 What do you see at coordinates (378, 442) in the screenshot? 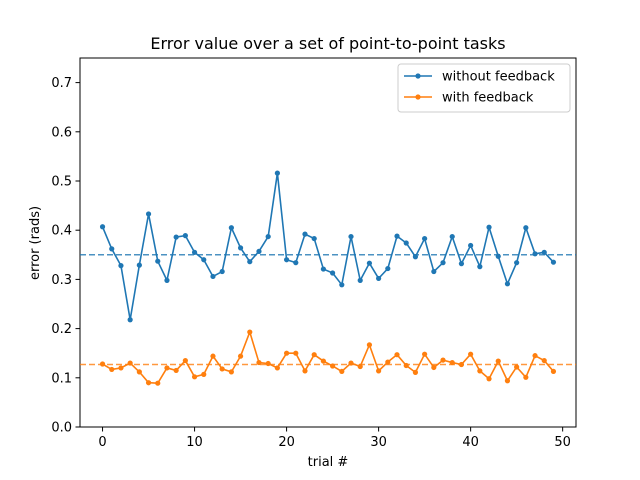
I see `x-tick-label: 30` at bounding box center [378, 442].